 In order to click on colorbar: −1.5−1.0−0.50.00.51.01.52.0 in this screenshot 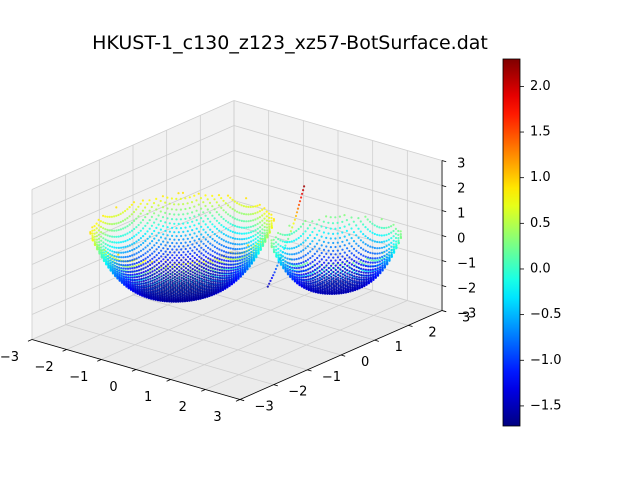, I will do `click(532, 242)`.